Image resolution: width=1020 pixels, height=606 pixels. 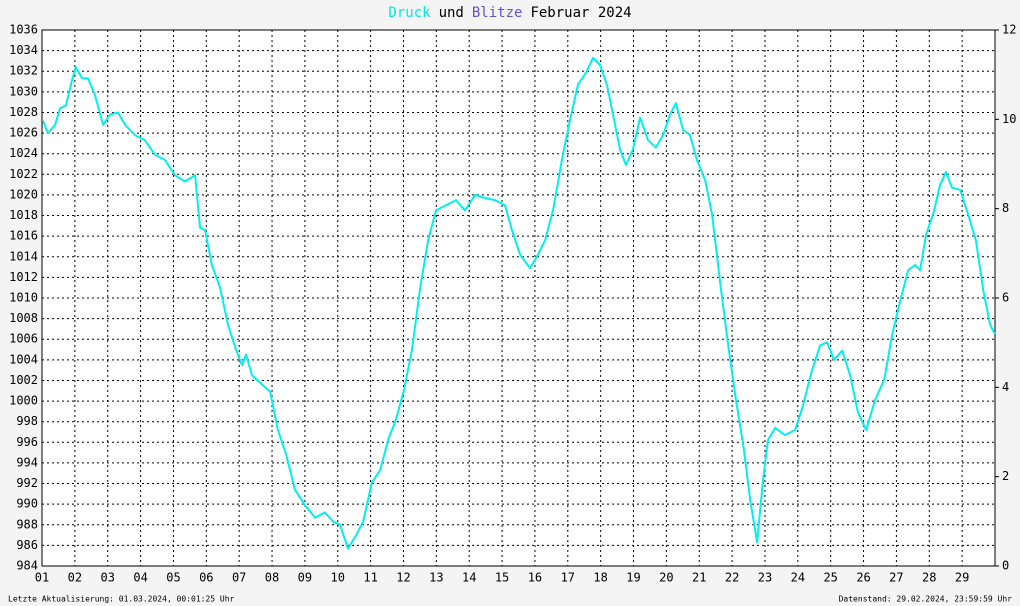 I want to click on x-tick-label: 11, so click(x=370, y=578).